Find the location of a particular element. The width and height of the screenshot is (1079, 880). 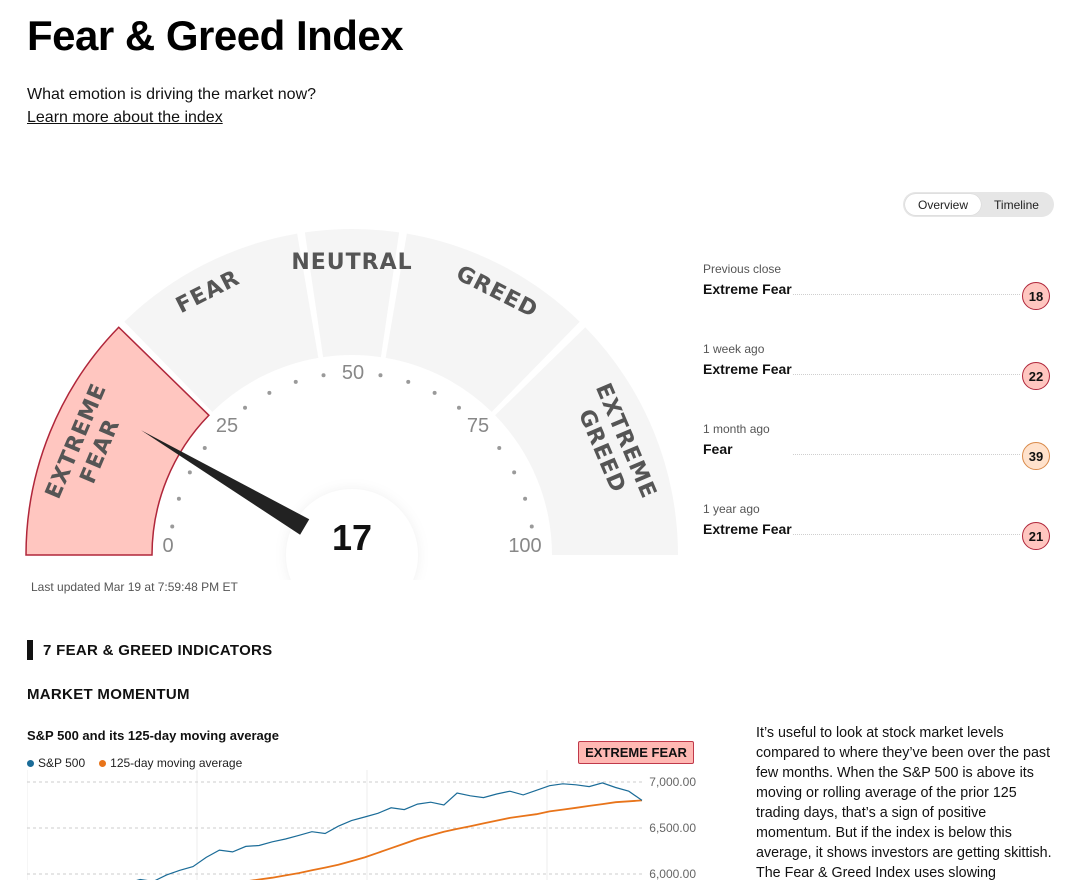

series-line-sp500 is located at coordinates (389, 831).